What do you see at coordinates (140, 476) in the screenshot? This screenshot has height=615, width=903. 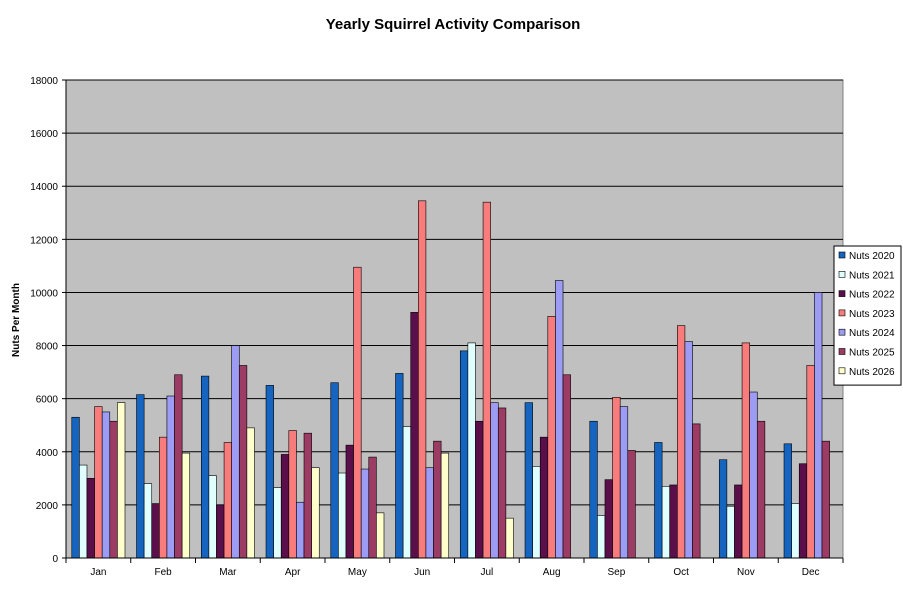 I see `bar-nuts-2020-feb` at bounding box center [140, 476].